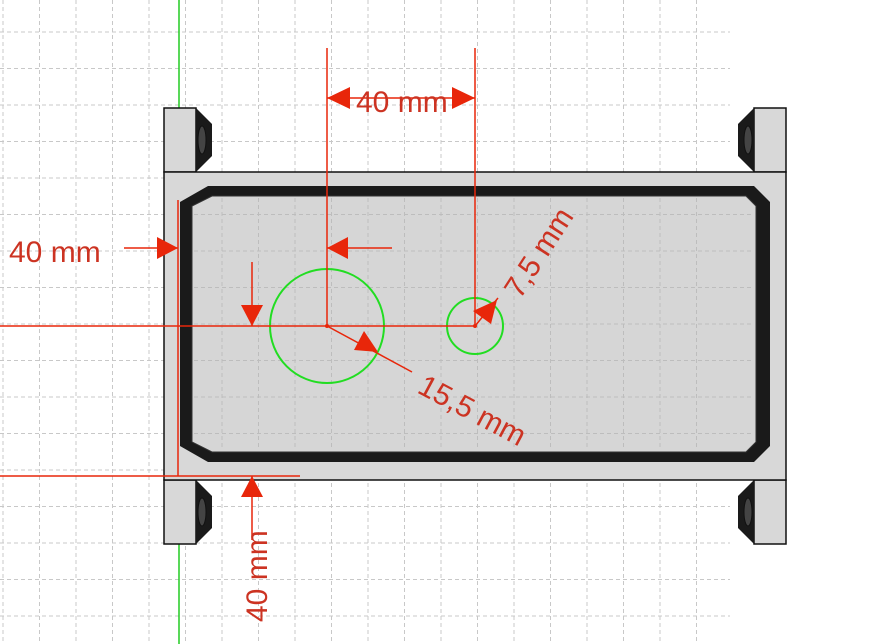 This screenshot has width=872, height=644. What do you see at coordinates (187, 512) in the screenshot?
I see `mount-ear-bottom-left` at bounding box center [187, 512].